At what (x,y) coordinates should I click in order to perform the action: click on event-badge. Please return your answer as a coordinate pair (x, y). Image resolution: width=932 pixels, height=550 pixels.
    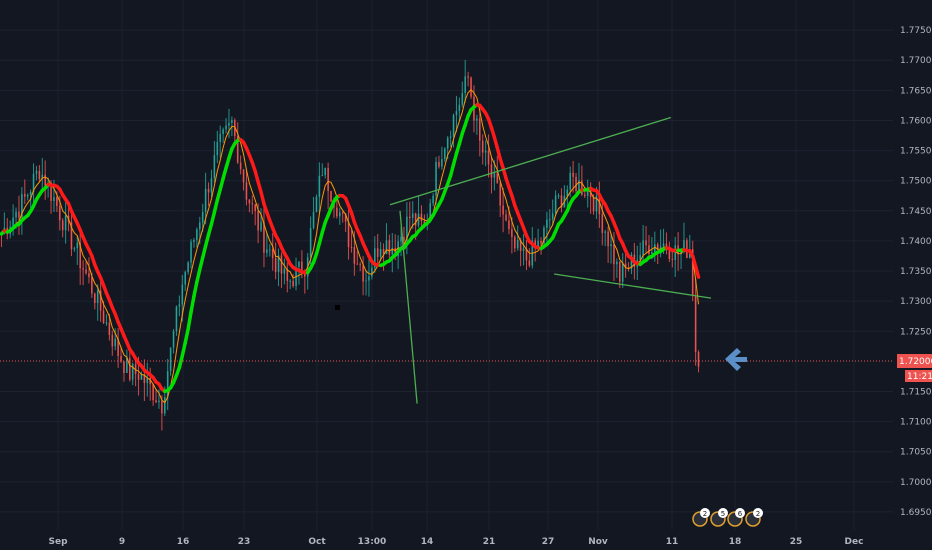
    Looking at the image, I should click on (758, 513).